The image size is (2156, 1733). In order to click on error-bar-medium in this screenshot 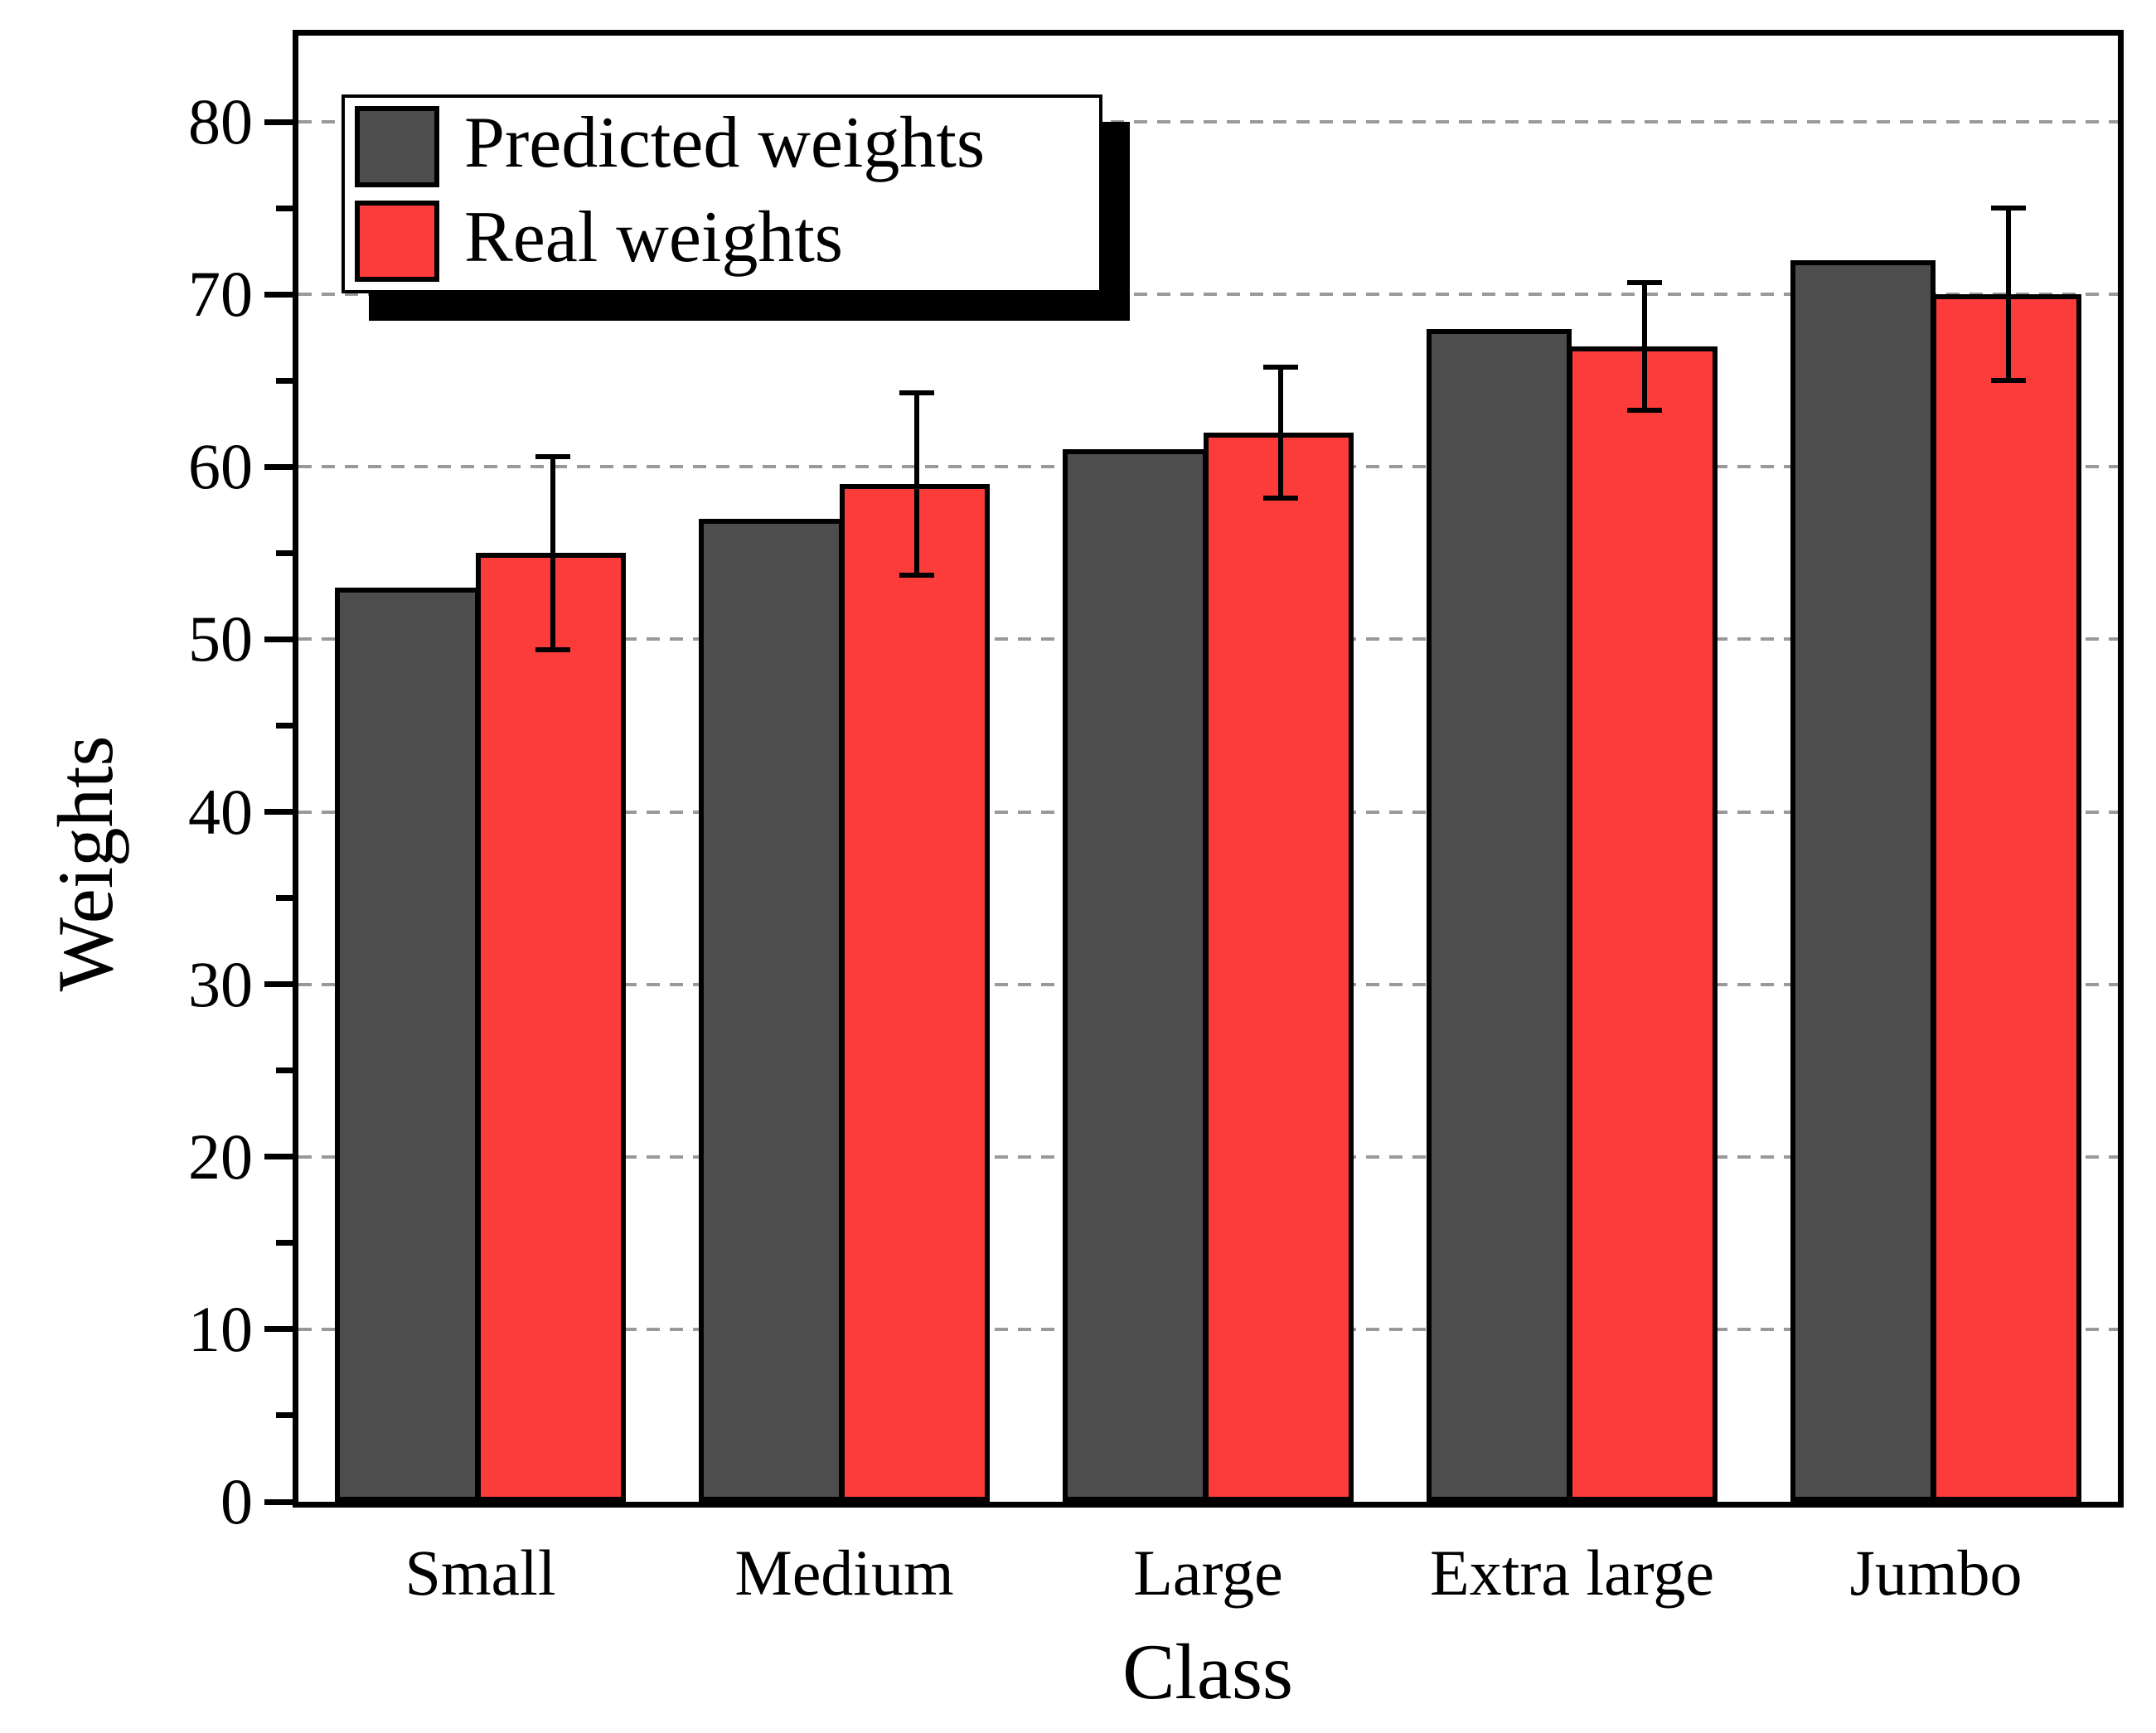, I will do `click(917, 484)`.